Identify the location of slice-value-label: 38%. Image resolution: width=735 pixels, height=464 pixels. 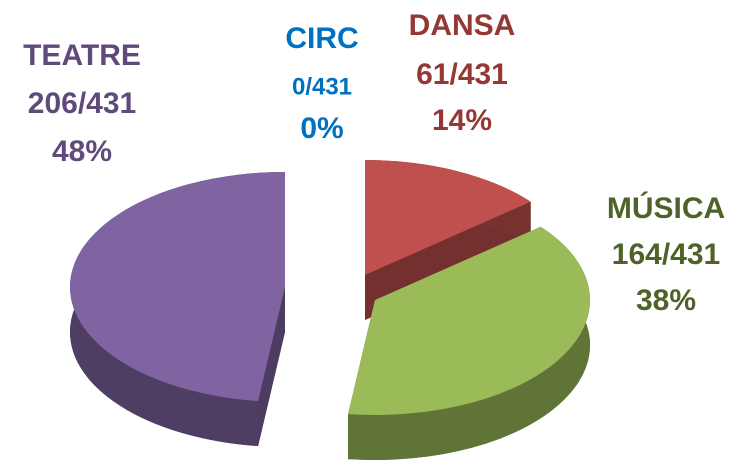
(666, 300).